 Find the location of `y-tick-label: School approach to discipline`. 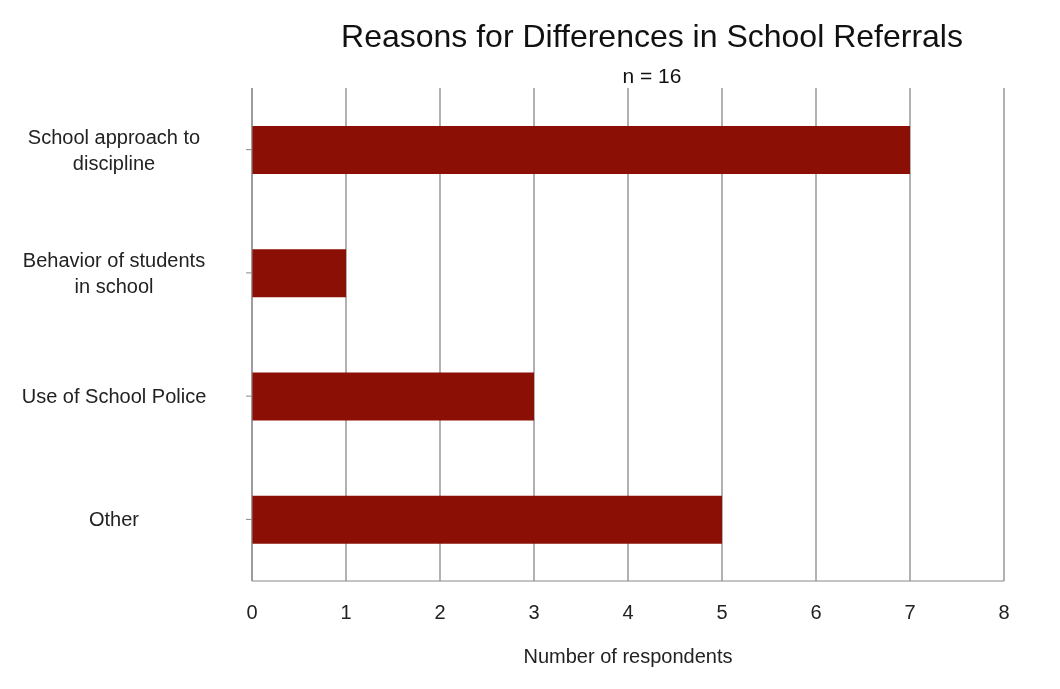

y-tick-label: School approach to discipline is located at coordinates (114, 149).